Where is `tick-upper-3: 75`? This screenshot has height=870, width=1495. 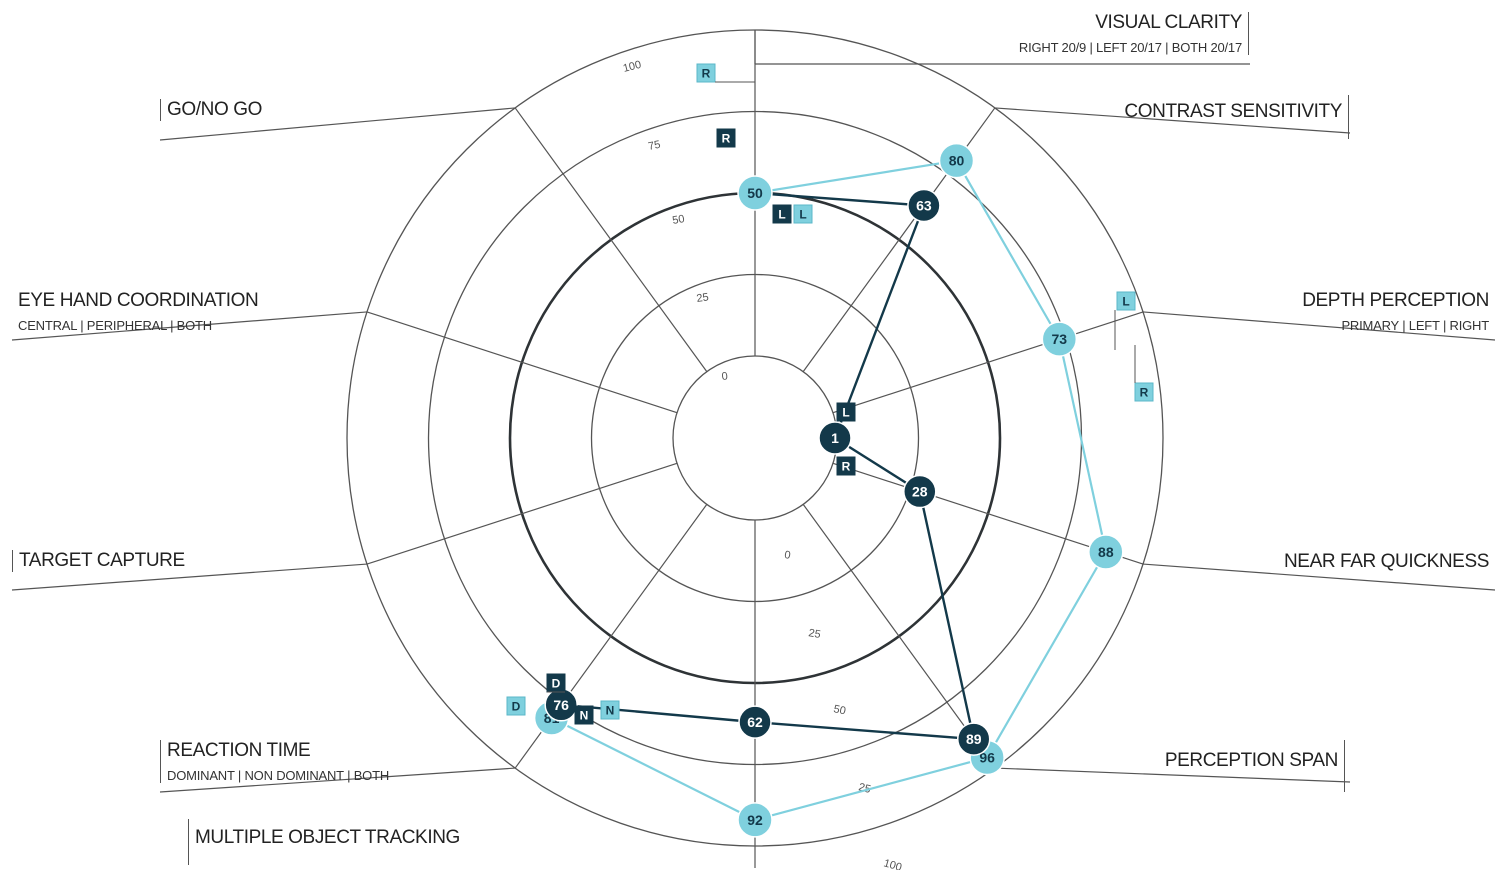
tick-upper-3: 75 is located at coordinates (654, 146).